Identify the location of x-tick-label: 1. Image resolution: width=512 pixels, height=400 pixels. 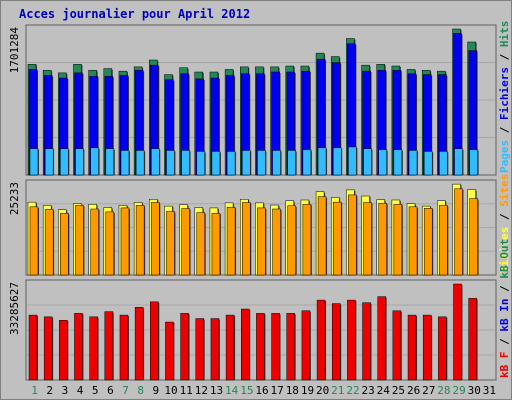
(34, 390).